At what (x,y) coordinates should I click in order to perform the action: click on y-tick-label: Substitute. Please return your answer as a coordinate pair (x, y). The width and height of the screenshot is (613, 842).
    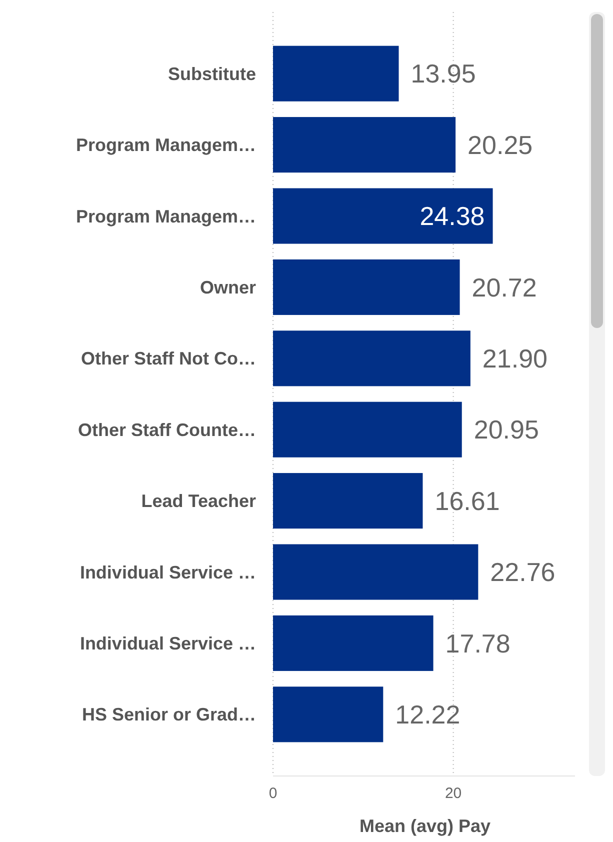
    Looking at the image, I should click on (212, 74).